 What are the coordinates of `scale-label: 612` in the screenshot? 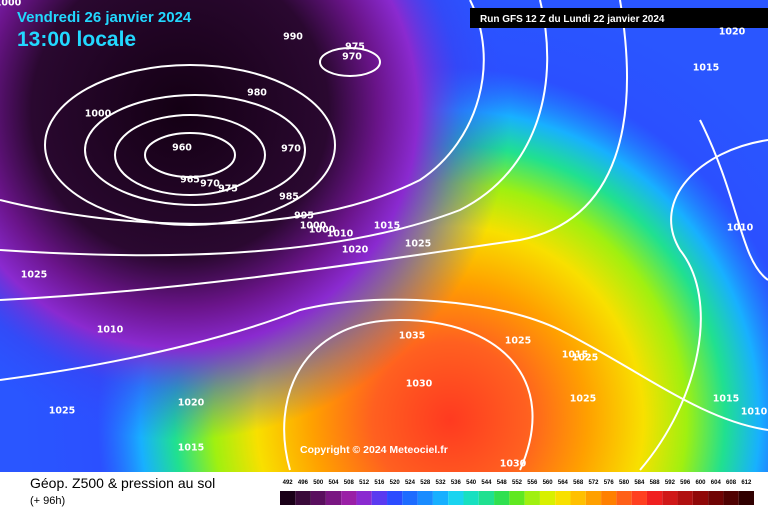 It's located at (746, 483).